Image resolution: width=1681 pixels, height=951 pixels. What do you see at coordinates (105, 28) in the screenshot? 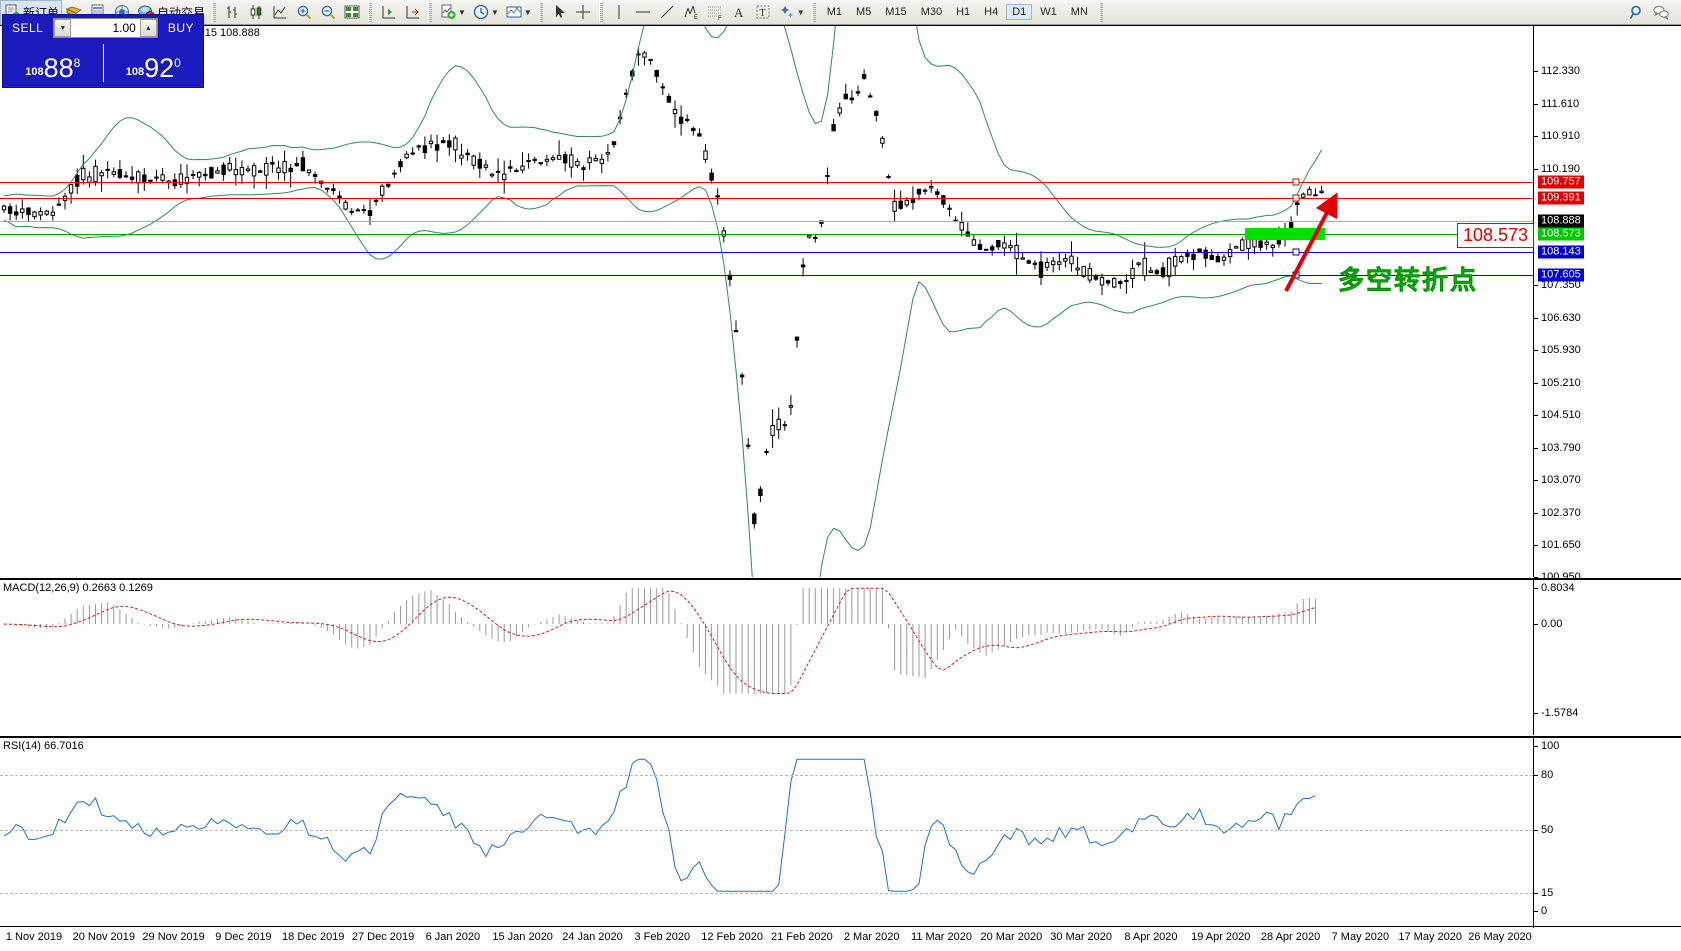
I see `volume-stepper: ▼ 1.00 ▲` at bounding box center [105, 28].